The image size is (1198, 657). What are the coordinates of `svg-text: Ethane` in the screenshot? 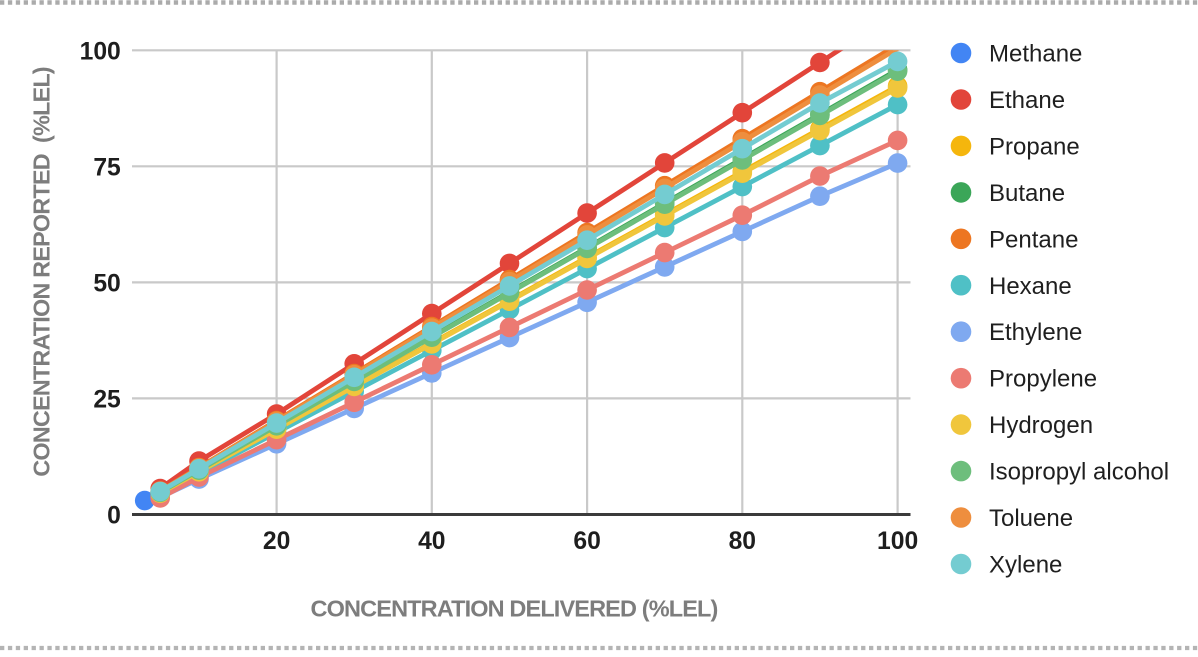 It's located at (1027, 100).